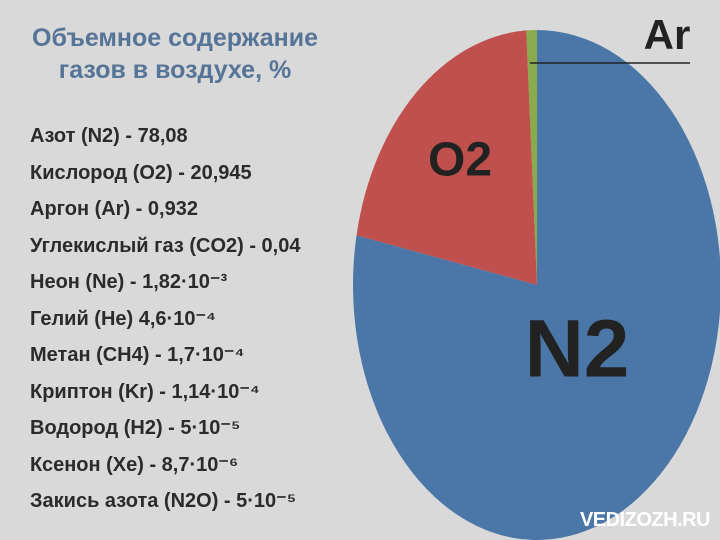 The image size is (720, 540). Describe the element at coordinates (577, 349) in the screenshot. I see `slice-label: N2` at that location.